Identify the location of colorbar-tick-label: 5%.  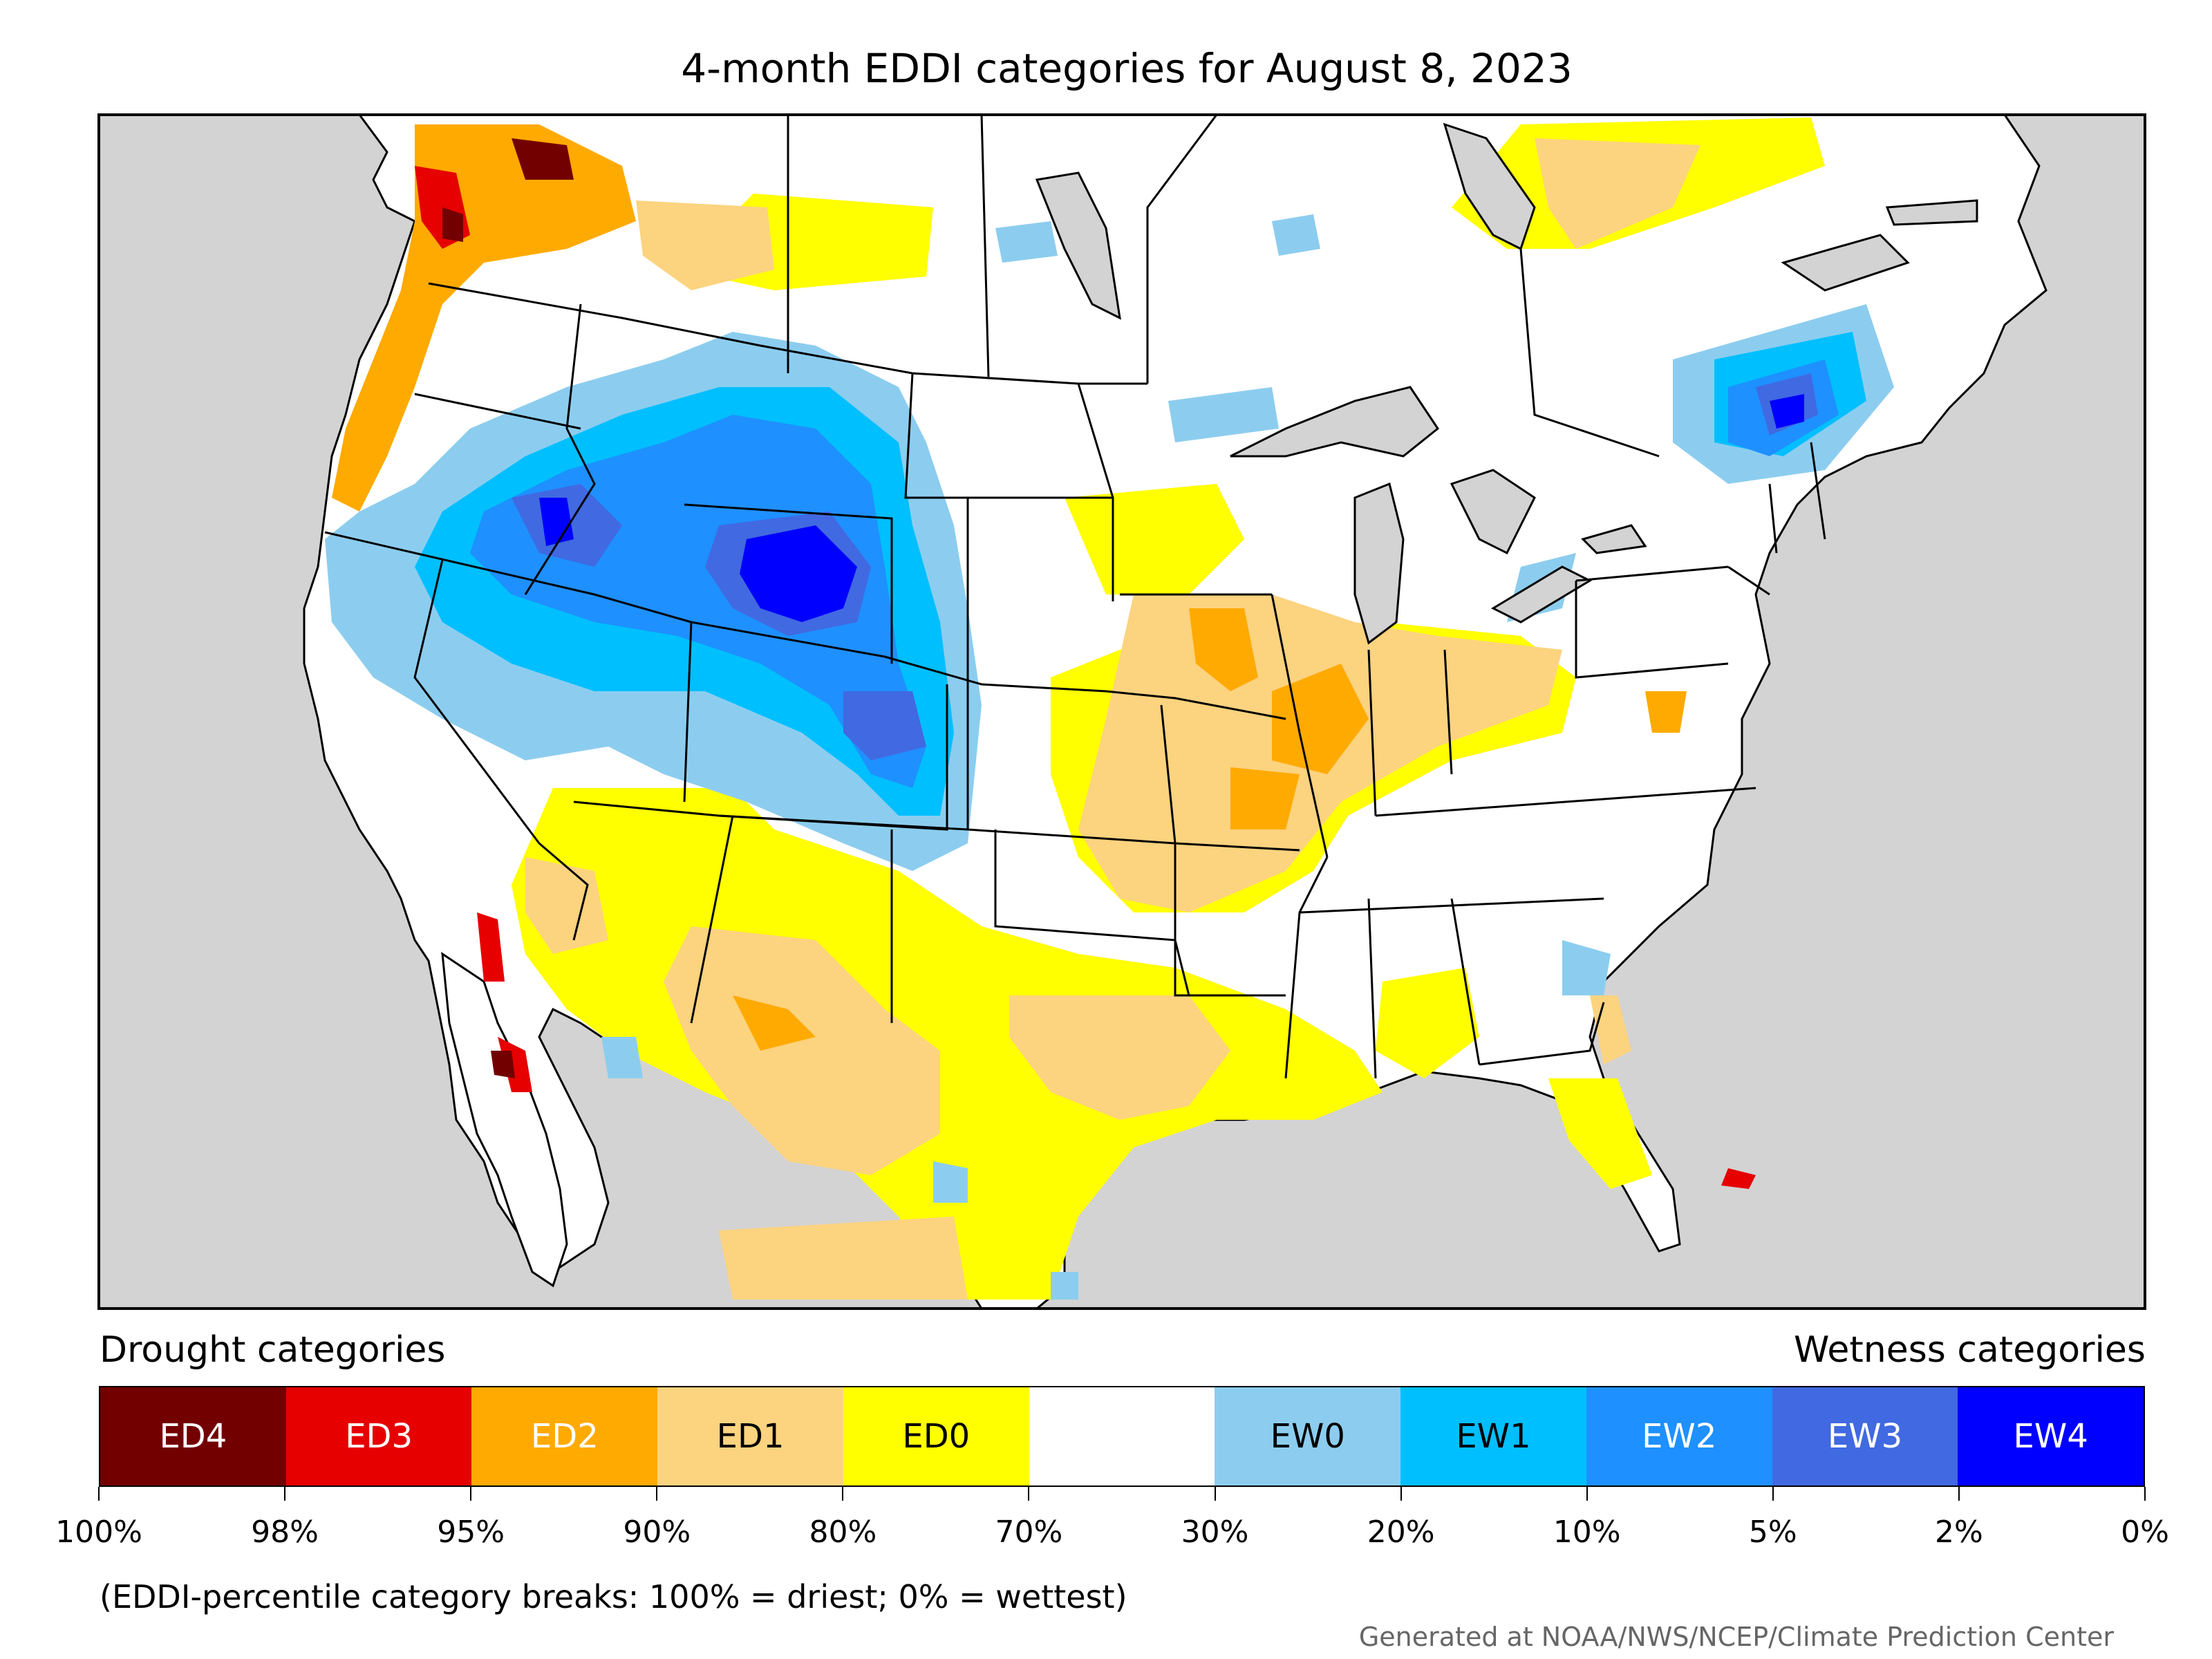
(1773, 1532).